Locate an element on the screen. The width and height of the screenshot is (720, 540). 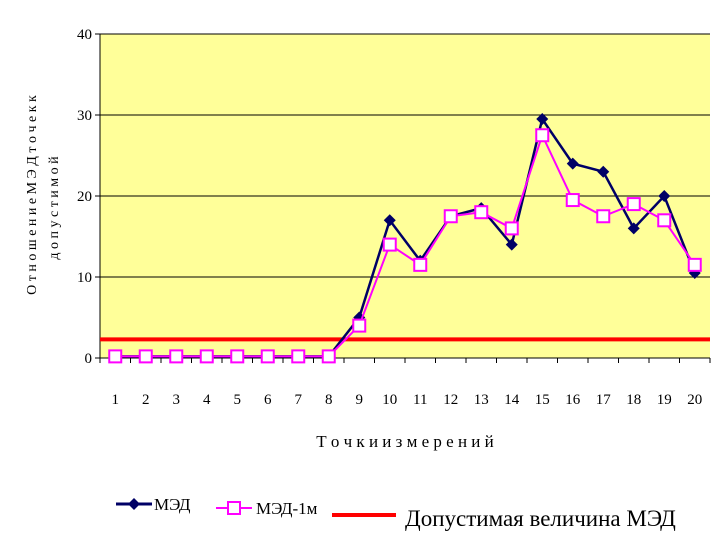
y-tick-label-0: 0 is located at coordinates (89, 359).